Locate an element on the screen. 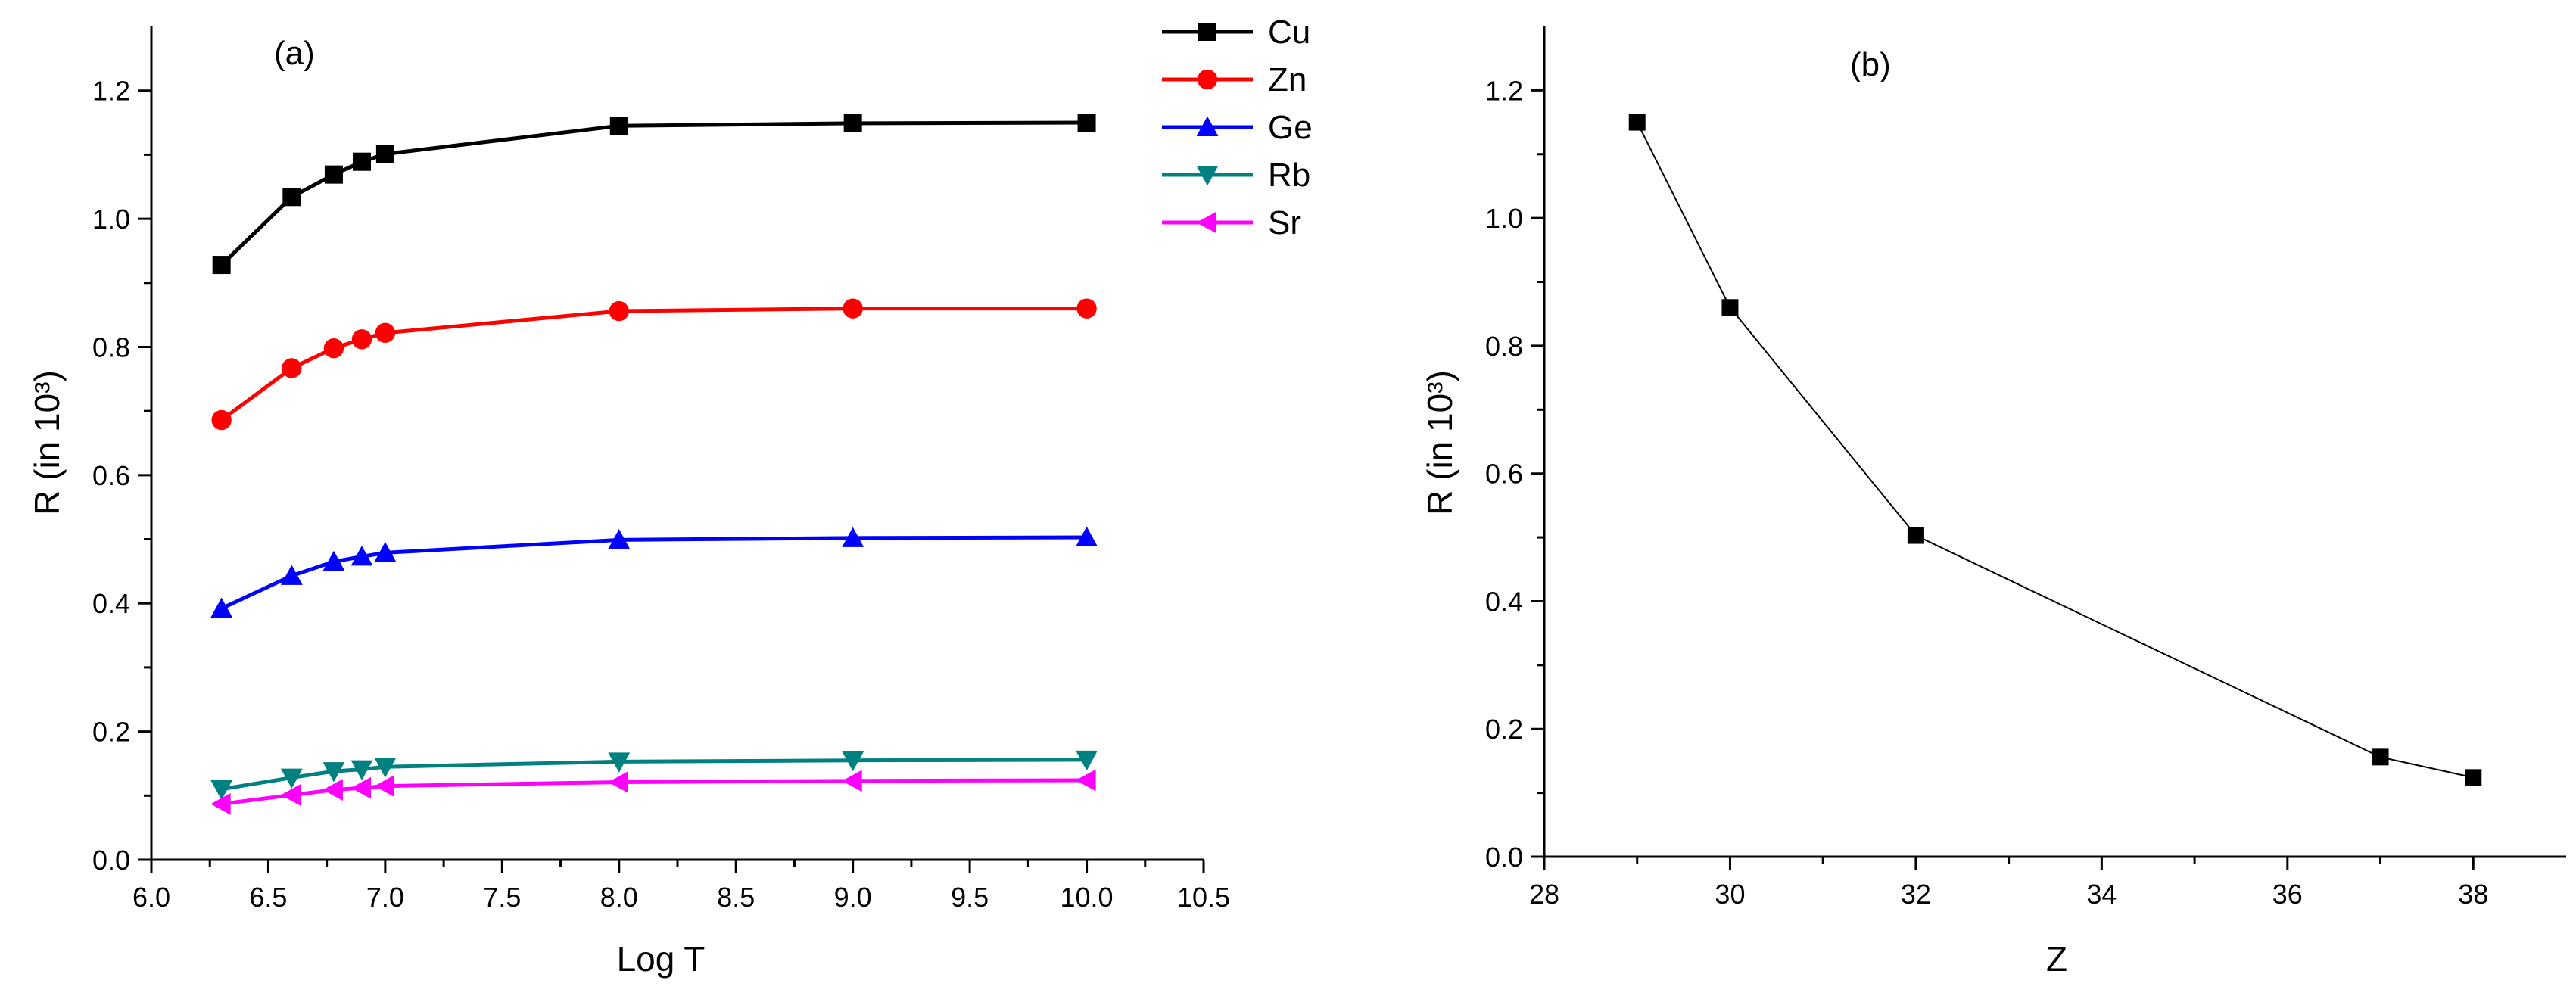  series-line-zn is located at coordinates (653, 364).